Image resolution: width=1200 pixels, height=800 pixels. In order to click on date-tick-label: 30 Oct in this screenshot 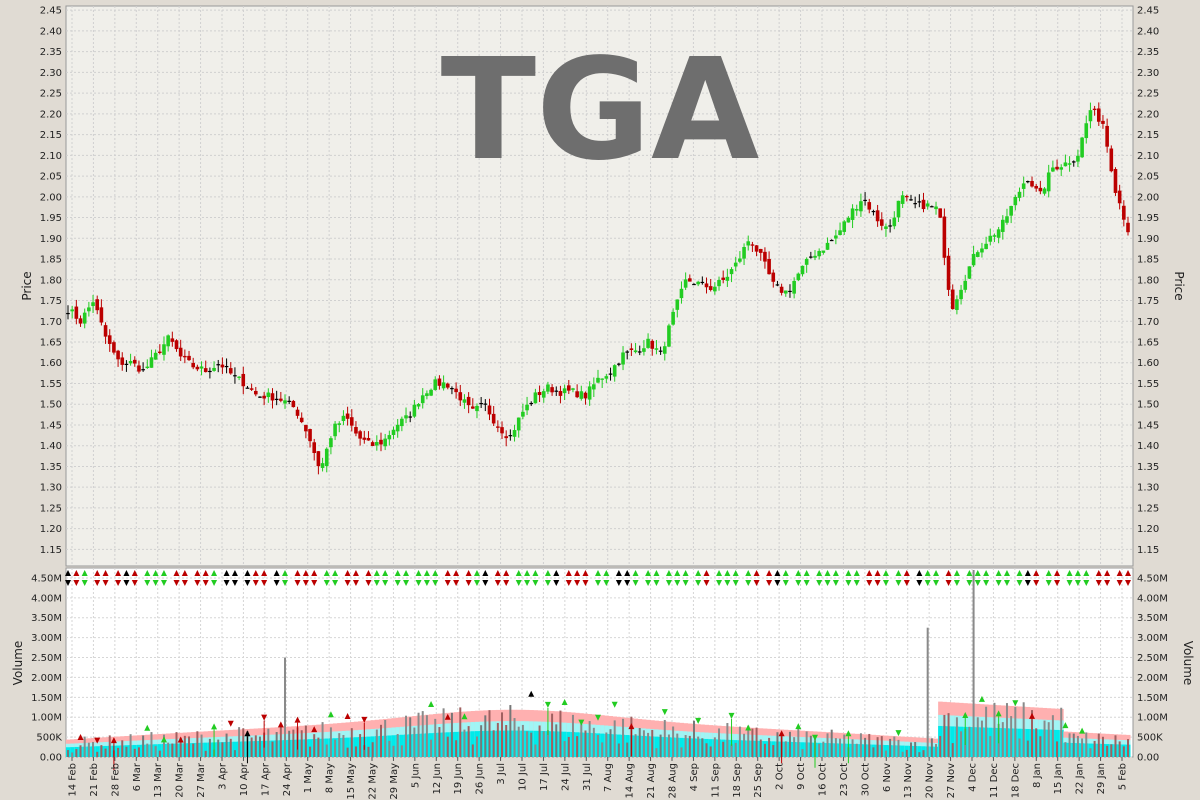, I will do `click(865, 779)`.